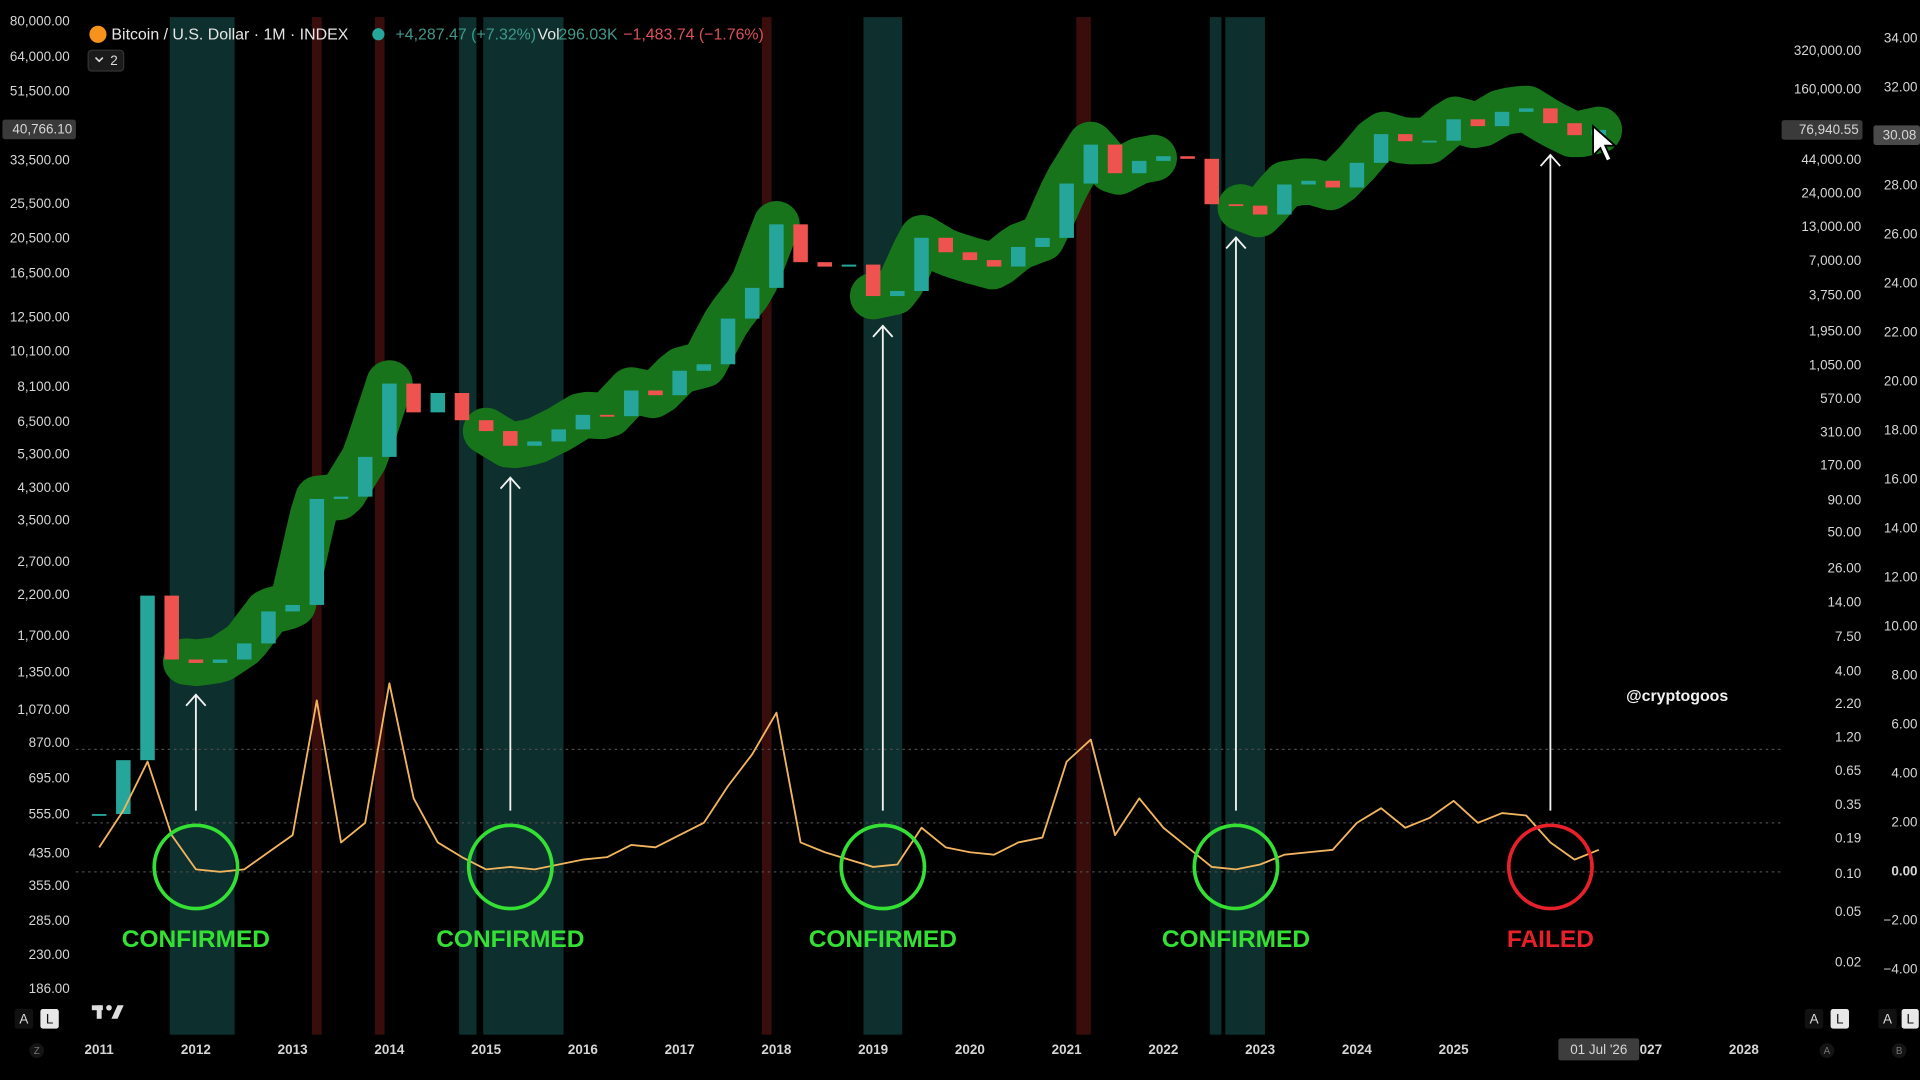 Image resolution: width=1920 pixels, height=1080 pixels. I want to click on watermark: @cryptogoos, so click(1677, 696).